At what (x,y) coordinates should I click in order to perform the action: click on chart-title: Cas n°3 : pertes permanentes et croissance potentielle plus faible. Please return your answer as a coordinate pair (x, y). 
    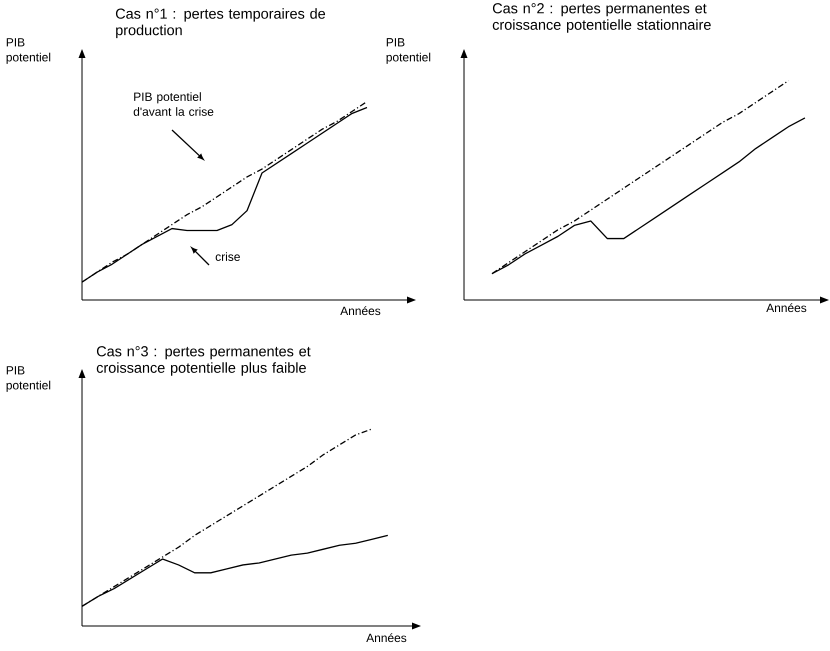
    Looking at the image, I should click on (203, 361).